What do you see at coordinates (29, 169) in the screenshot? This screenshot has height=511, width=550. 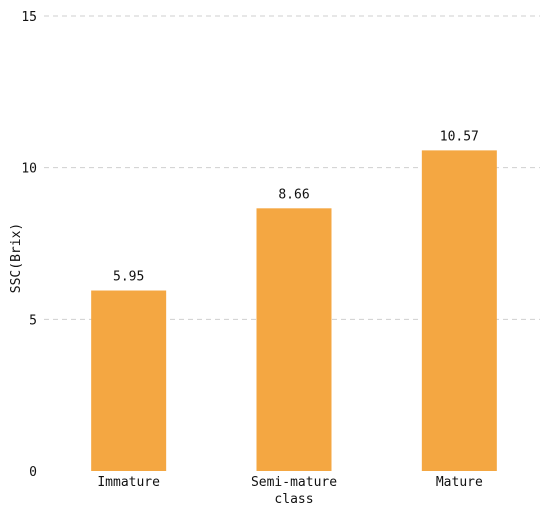 I see `y-tick-label: 10` at bounding box center [29, 169].